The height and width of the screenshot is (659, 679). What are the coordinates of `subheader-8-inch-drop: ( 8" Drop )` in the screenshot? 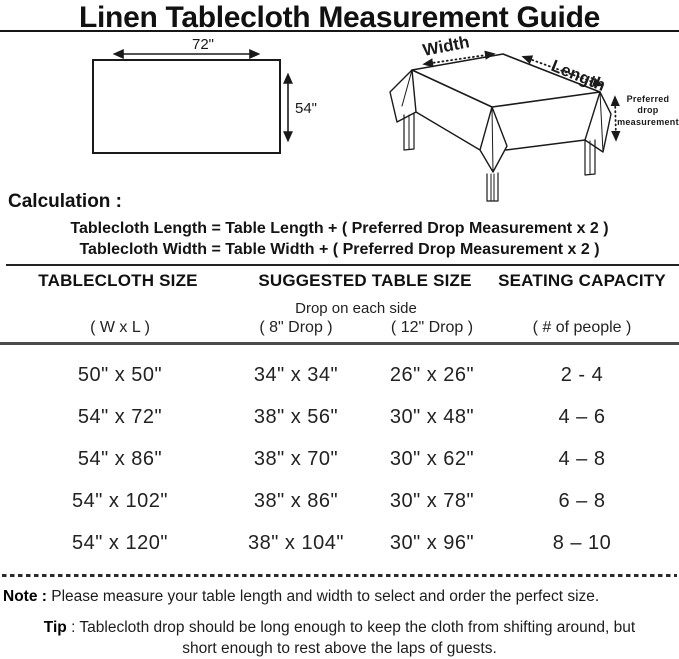 It's located at (296, 327).